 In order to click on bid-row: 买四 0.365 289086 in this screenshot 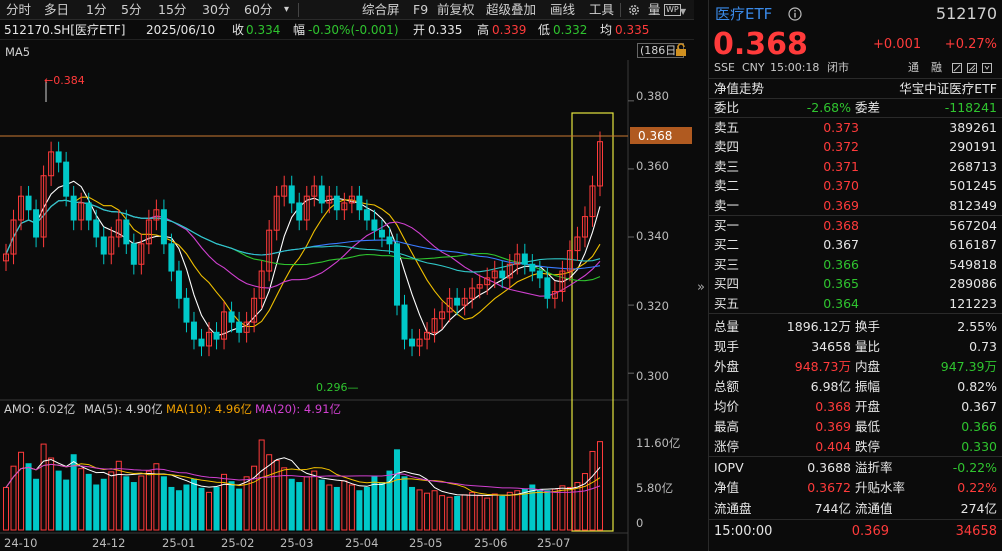, I will do `click(855, 283)`.